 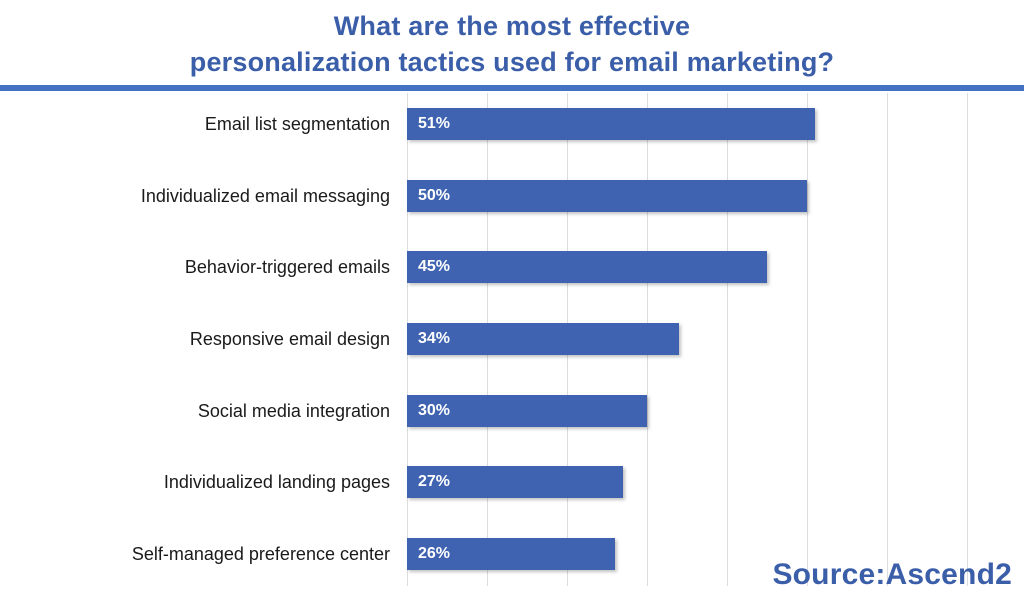 What do you see at coordinates (607, 196) in the screenshot?
I see `bar: 50%` at bounding box center [607, 196].